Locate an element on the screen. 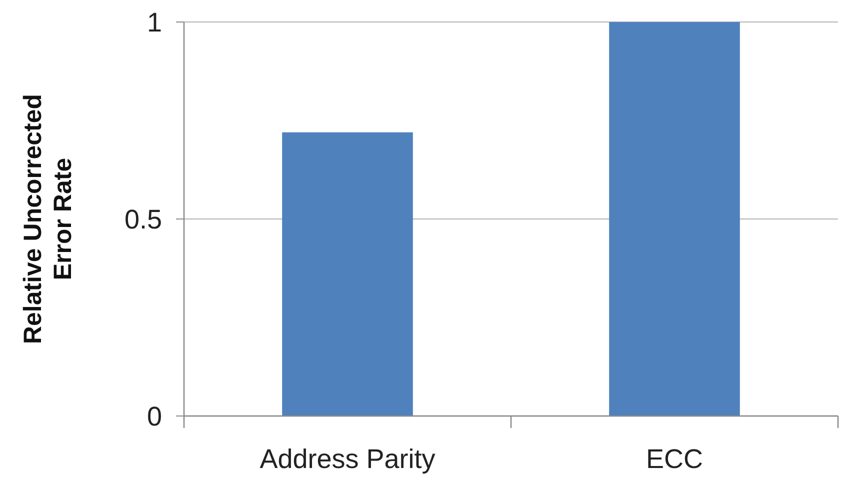 The image size is (844, 484). y-axis-title: Relative Uncorrected Error Rate is located at coordinates (48, 219).